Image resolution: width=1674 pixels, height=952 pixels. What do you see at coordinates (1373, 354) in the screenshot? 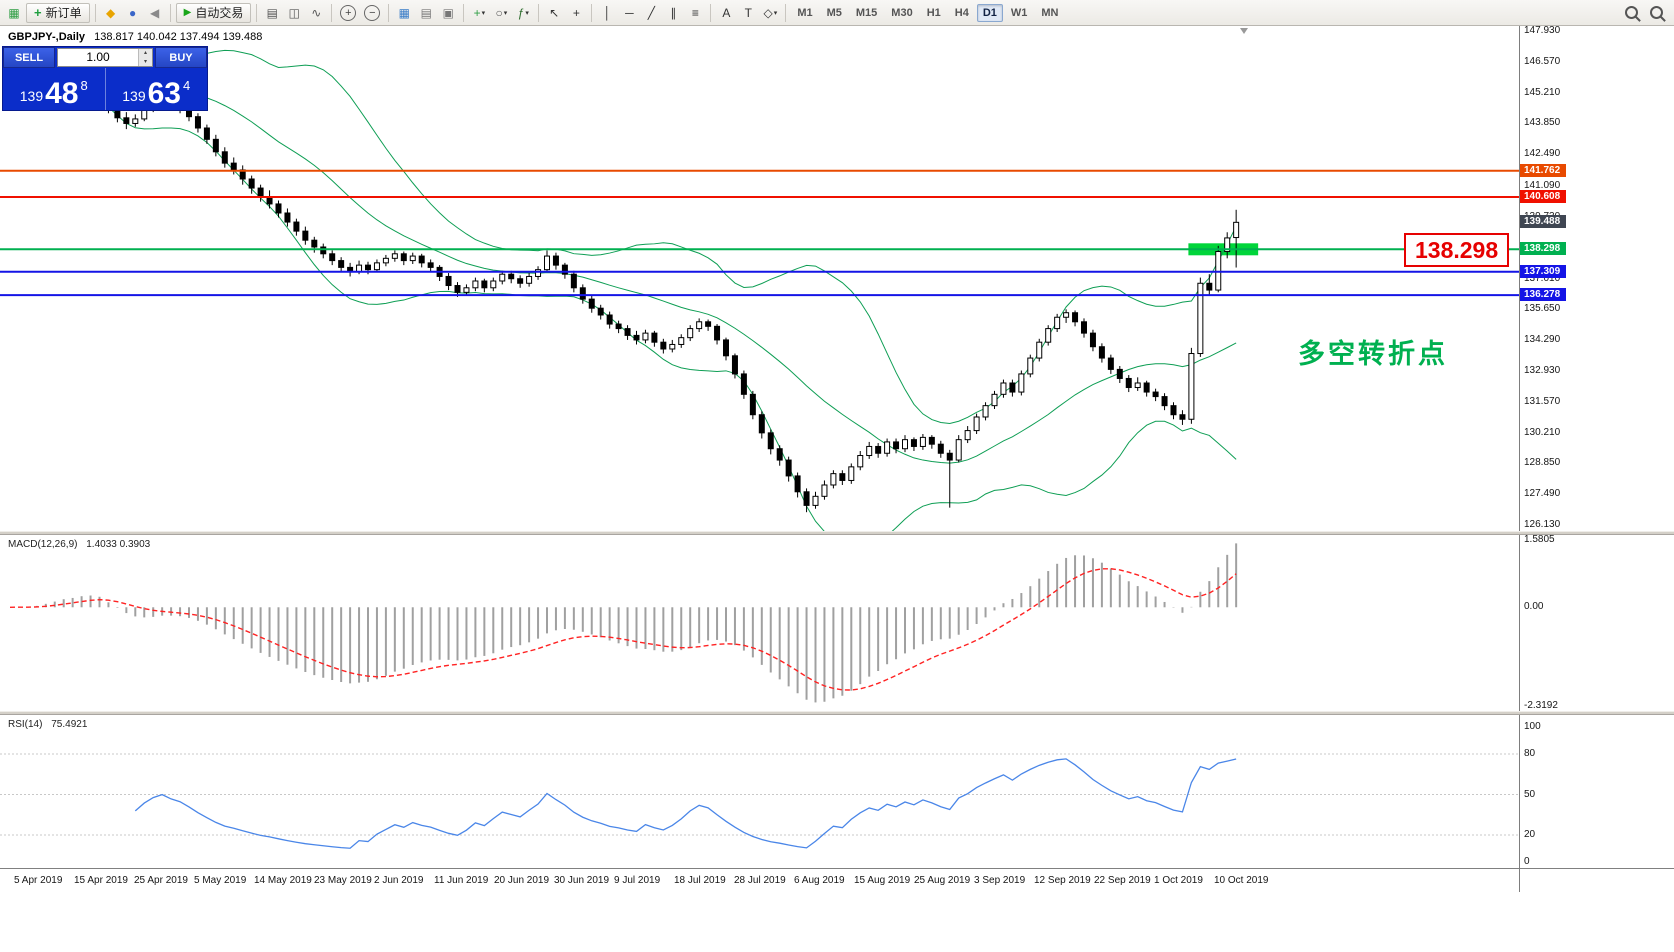
I see `turning-point-annotation: 多空转折点` at bounding box center [1373, 354].